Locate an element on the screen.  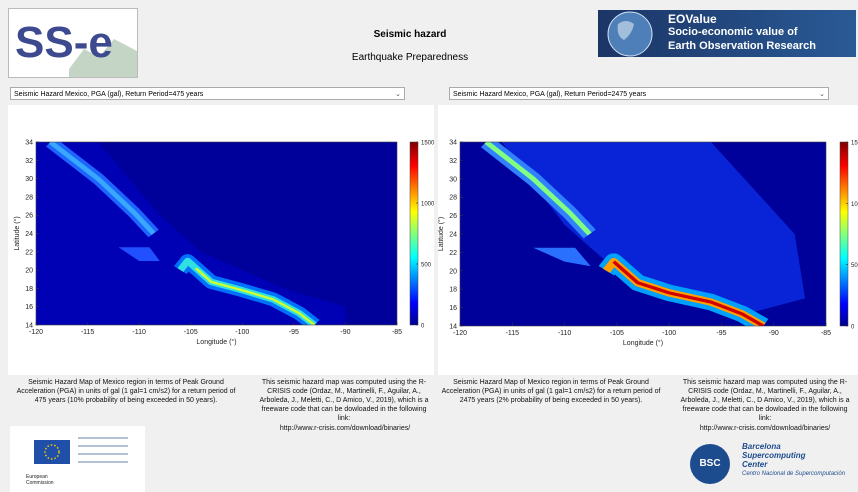
bsc-line: Center is located at coordinates (755, 464).